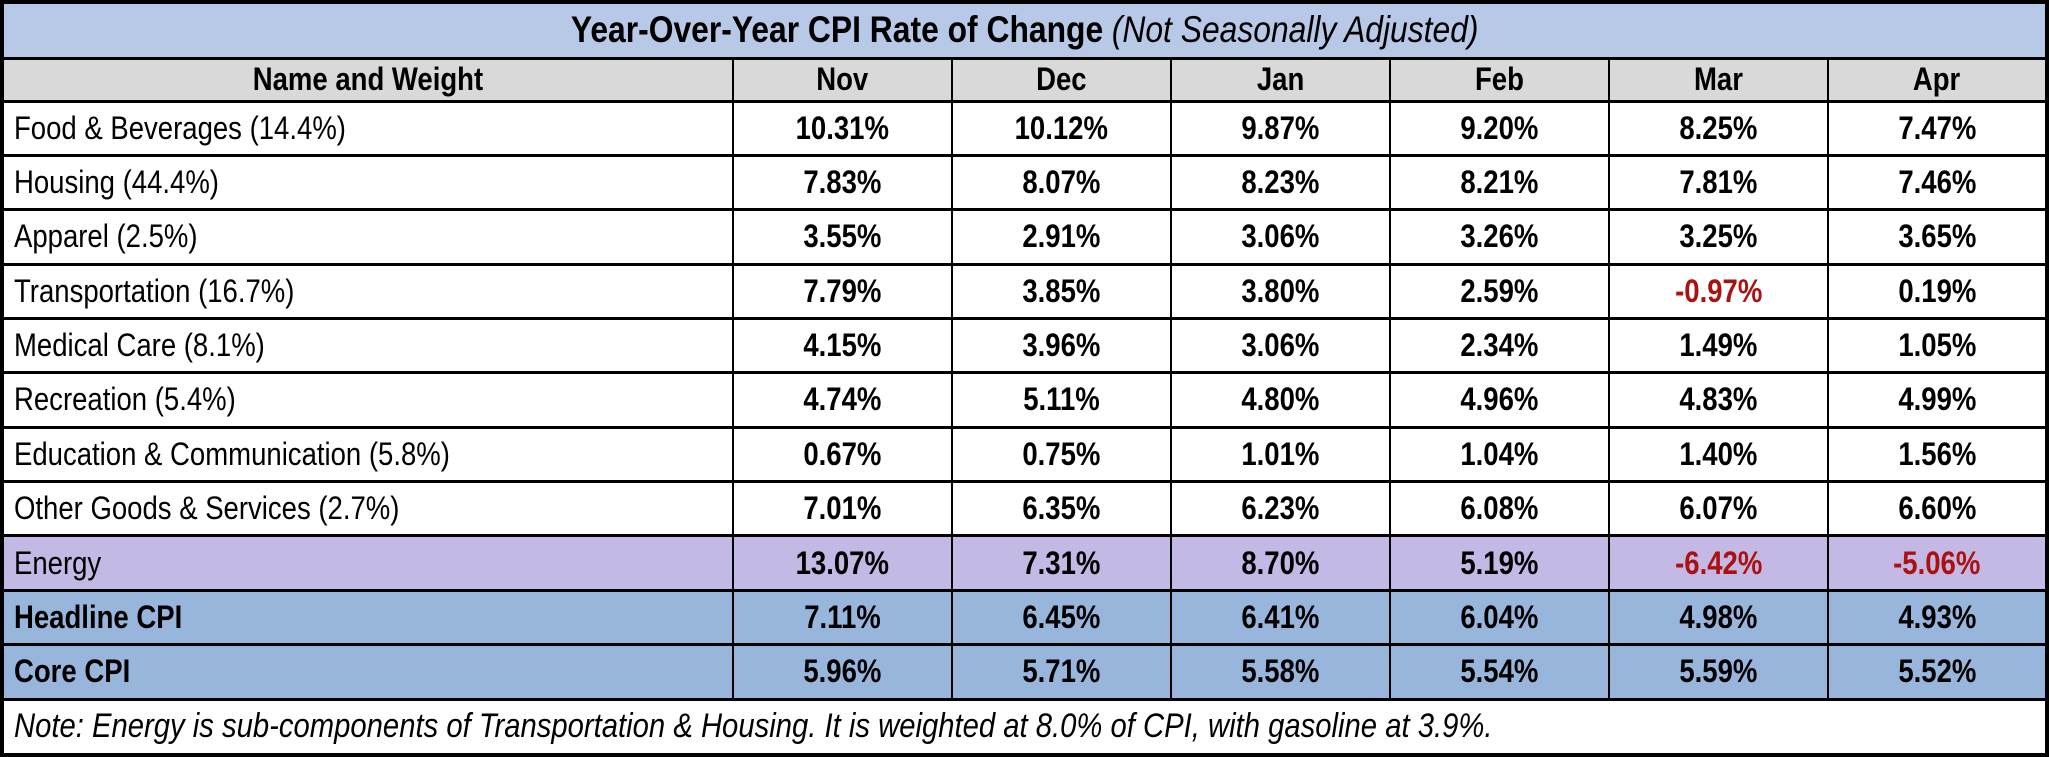  Describe the element at coordinates (1718, 400) in the screenshot. I see `value-cell: 4.83%` at that location.